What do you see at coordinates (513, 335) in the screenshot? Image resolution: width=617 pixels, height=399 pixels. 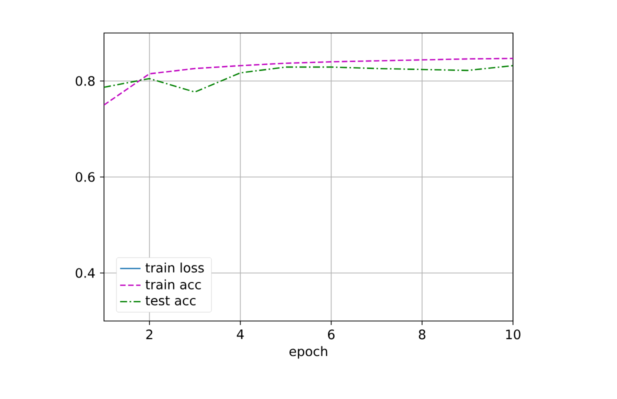 I see `x-tick-label: 10` at bounding box center [513, 335].